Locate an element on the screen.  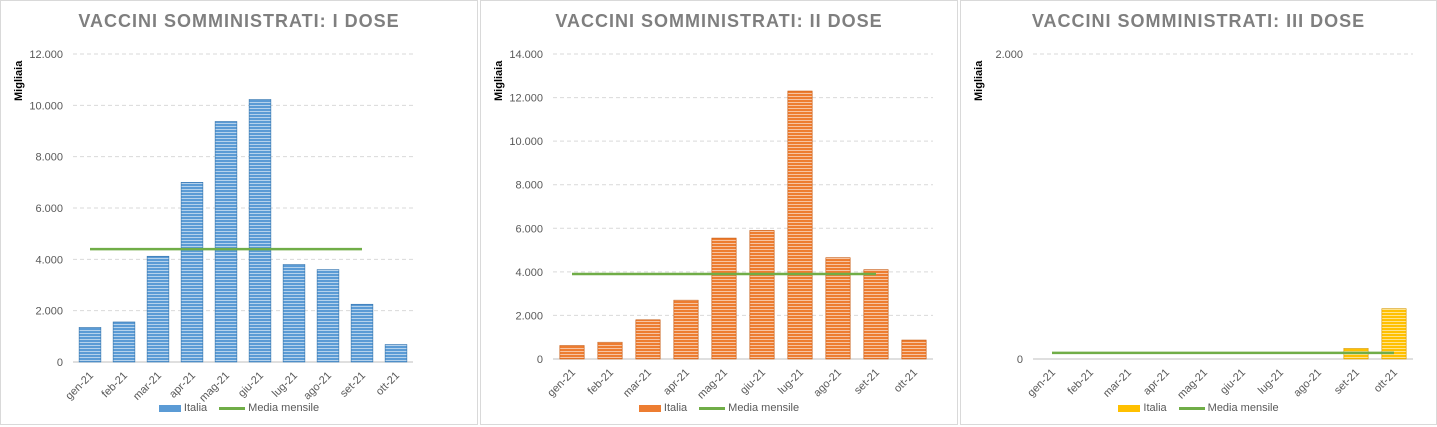
chart-title: VACCINI SOMMINISTRATI: II DOSE is located at coordinates (719, 21).